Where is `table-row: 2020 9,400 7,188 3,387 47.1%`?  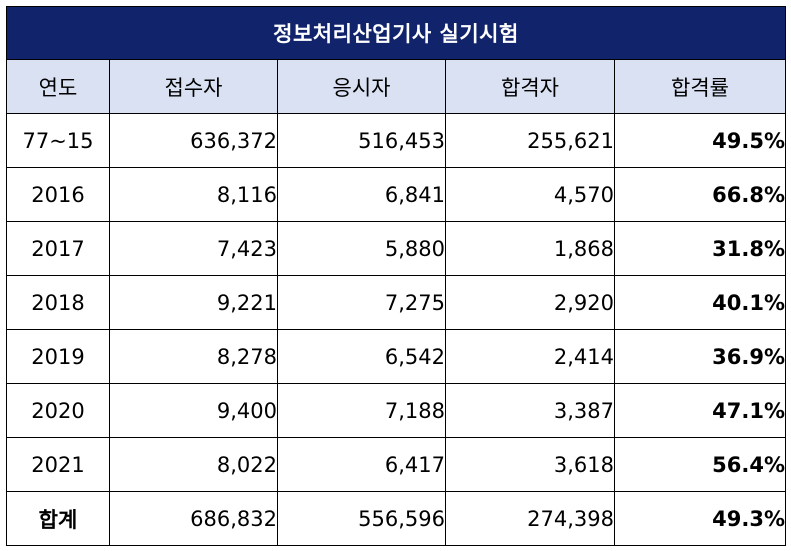 table-row: 2020 9,400 7,188 3,387 47.1% is located at coordinates (396, 410).